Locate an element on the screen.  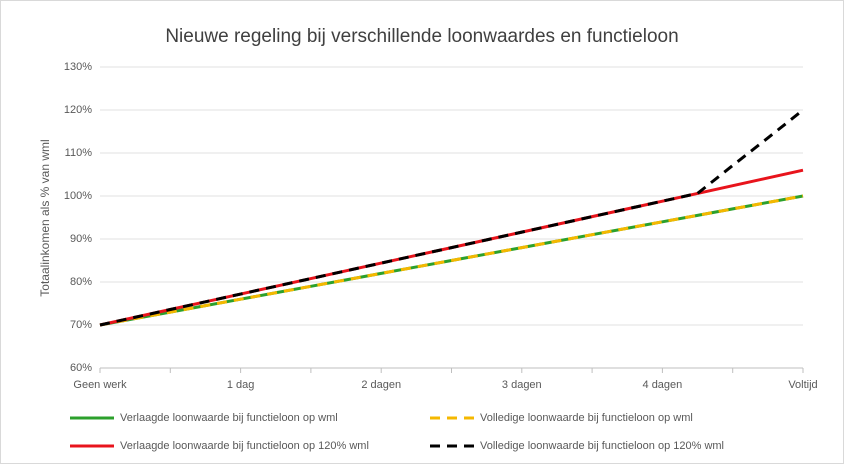
x-tick-label: Voltijd is located at coordinates (802, 385).